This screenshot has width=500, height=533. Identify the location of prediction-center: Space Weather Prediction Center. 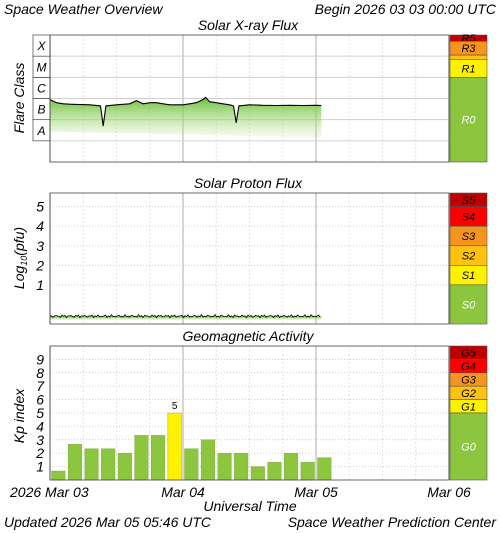
(393, 522).